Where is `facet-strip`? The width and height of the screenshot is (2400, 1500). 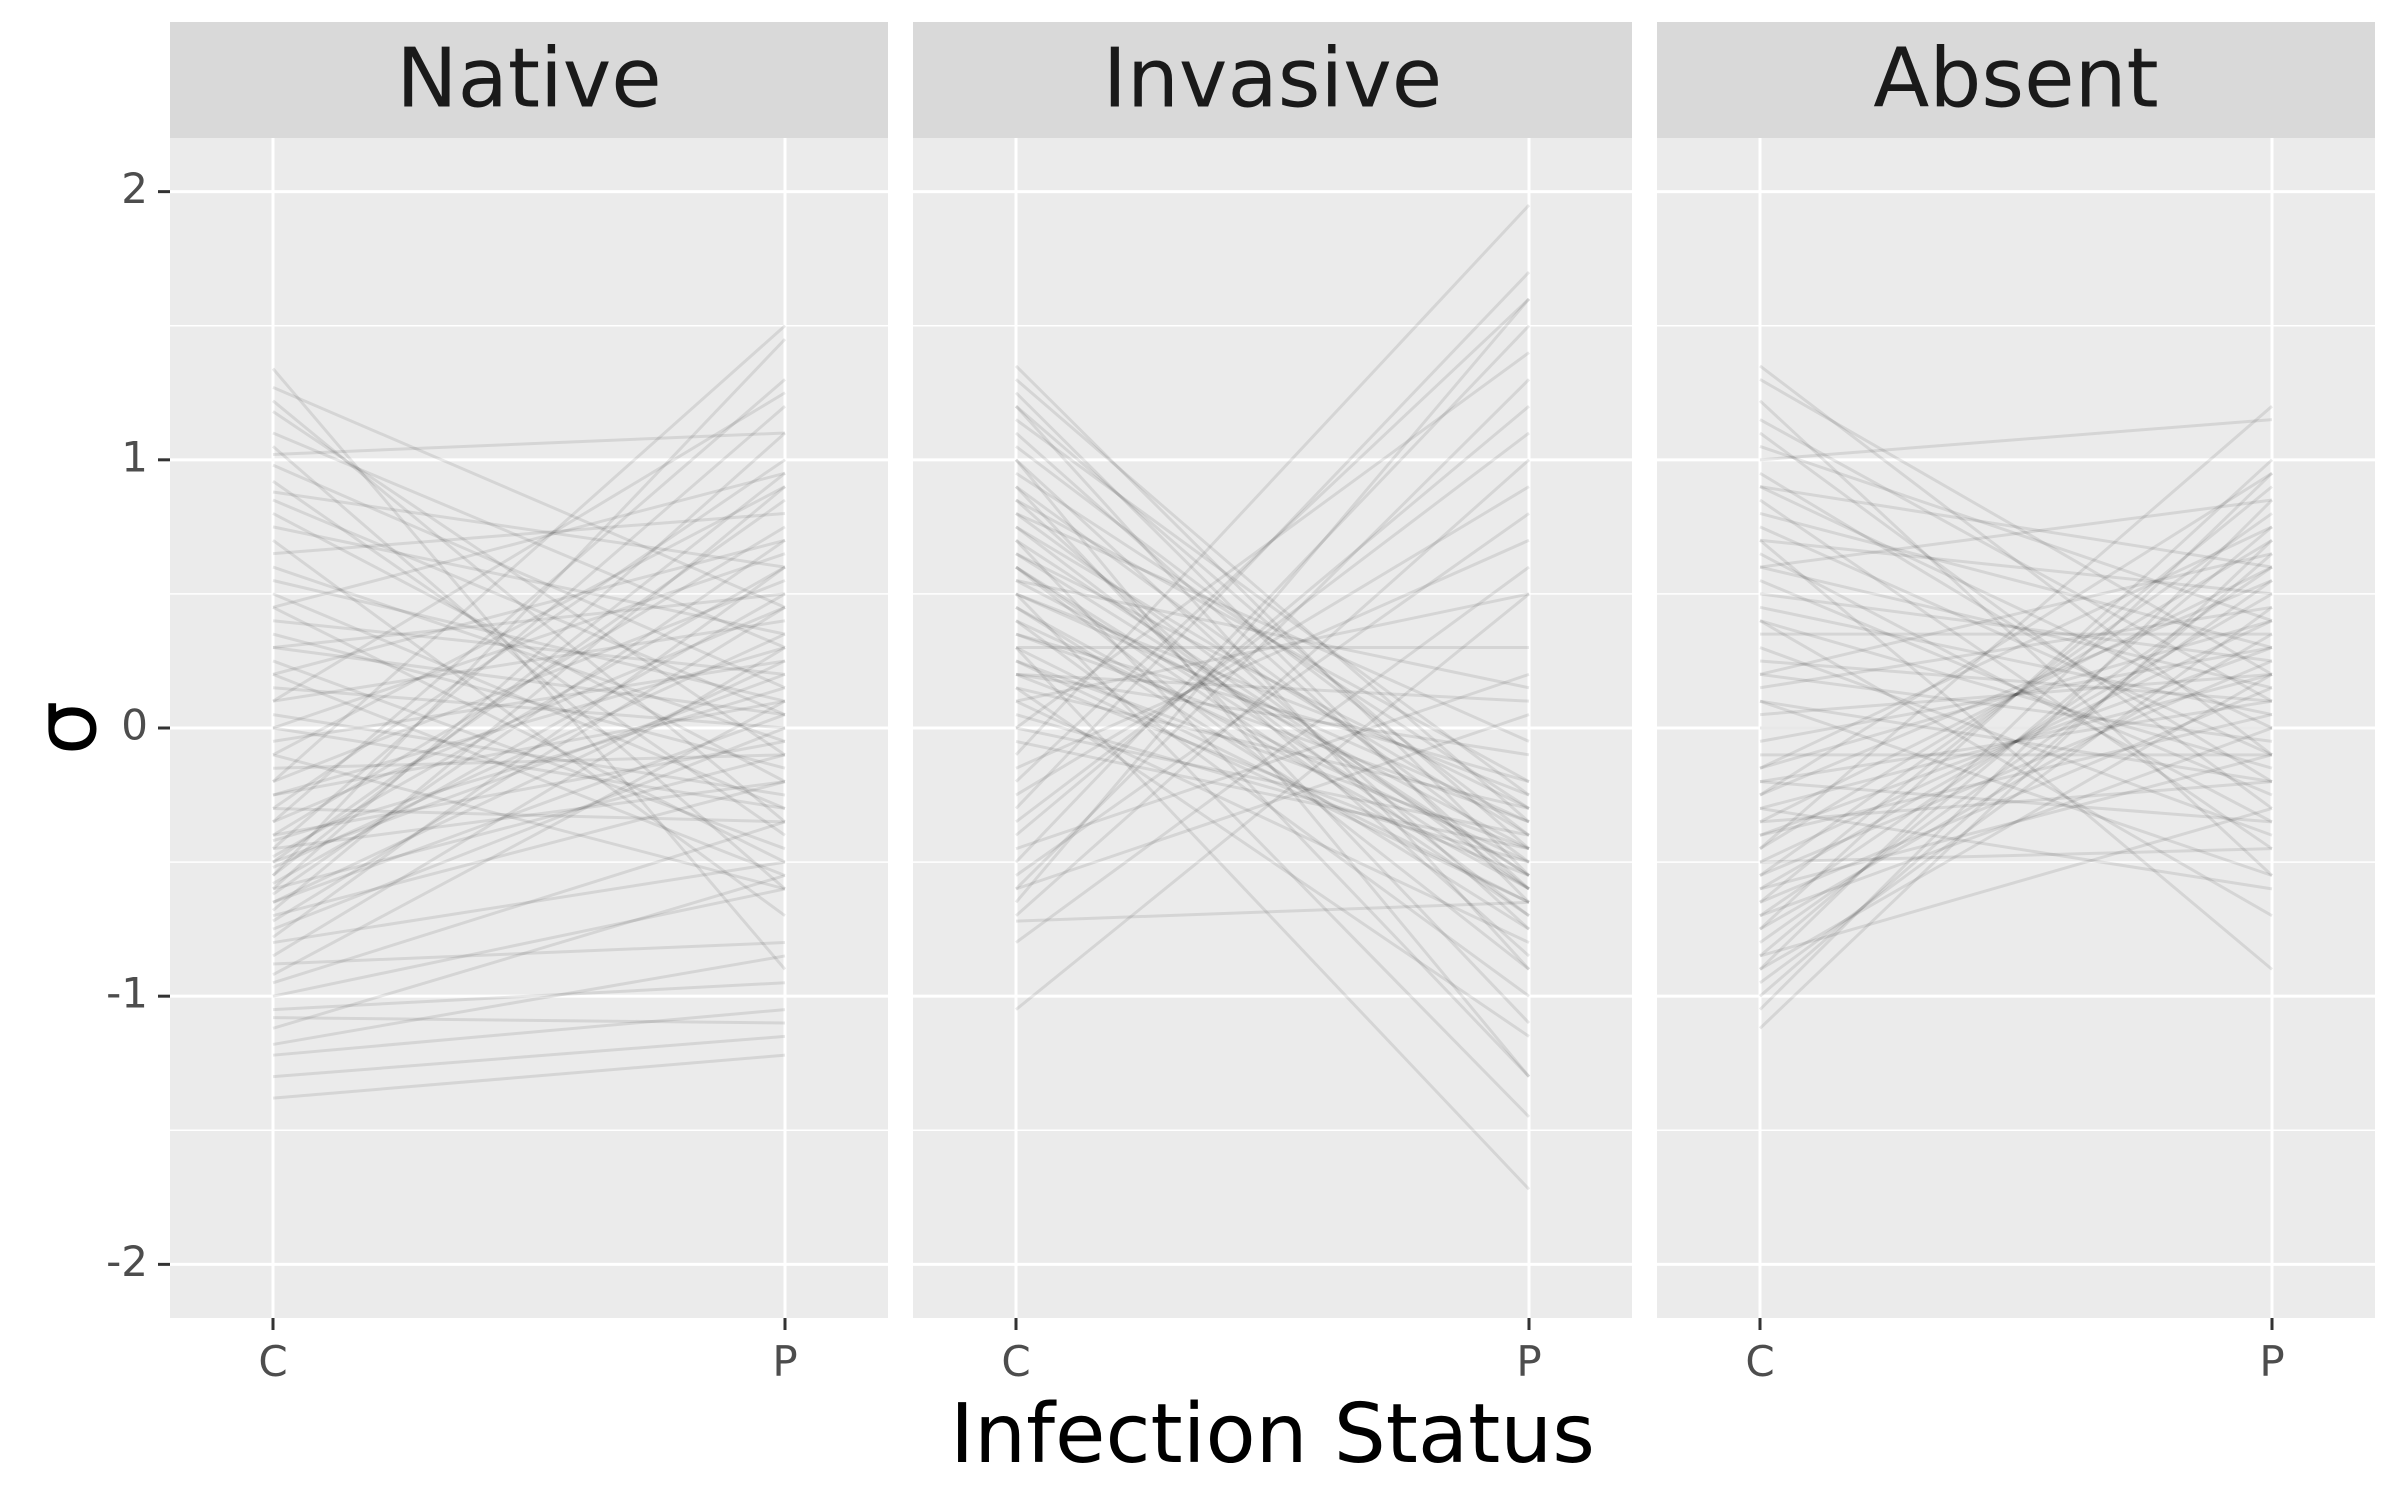
facet-strip is located at coordinates (1272, 80).